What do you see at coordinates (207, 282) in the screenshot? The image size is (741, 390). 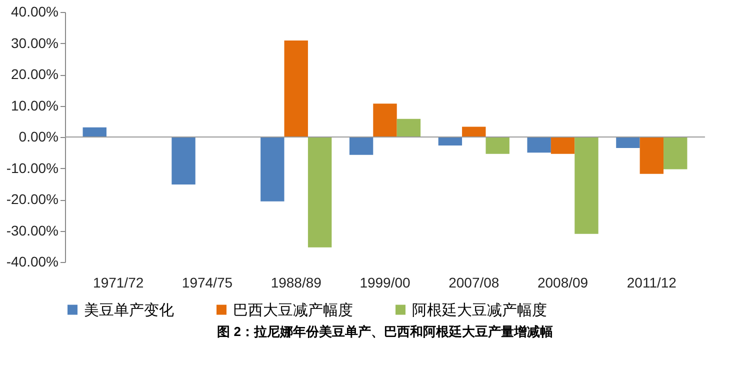 I see `x-tick-label: 1974/75` at bounding box center [207, 282].